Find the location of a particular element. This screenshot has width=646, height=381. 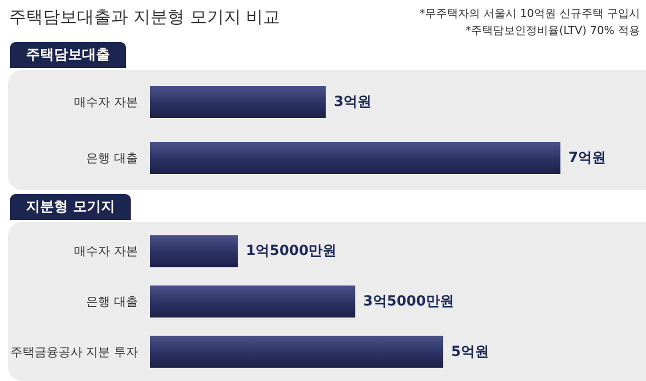

chart-title: 주택담보대출과 지분형 모기지 비교 is located at coordinates (144, 18).